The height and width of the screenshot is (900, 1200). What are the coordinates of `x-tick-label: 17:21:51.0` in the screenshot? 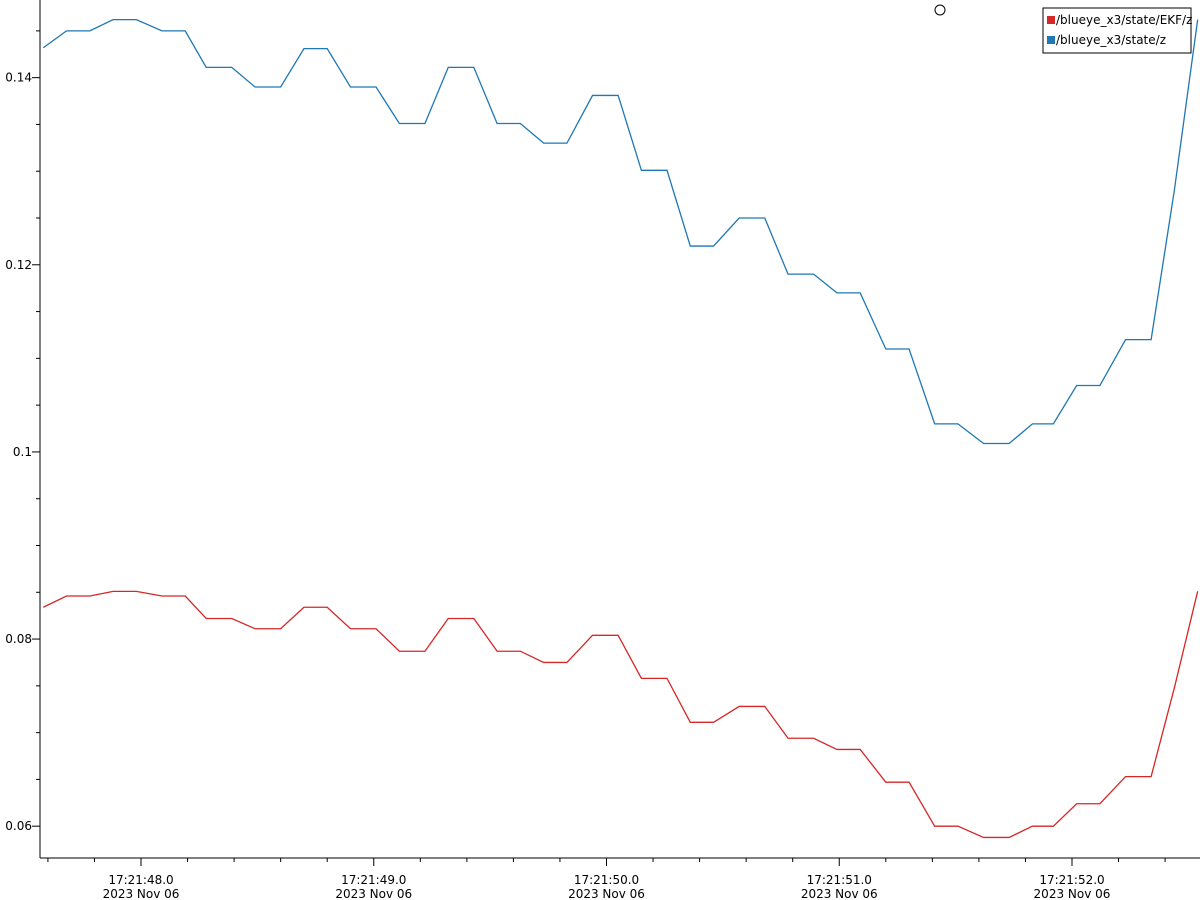 It's located at (839, 880).